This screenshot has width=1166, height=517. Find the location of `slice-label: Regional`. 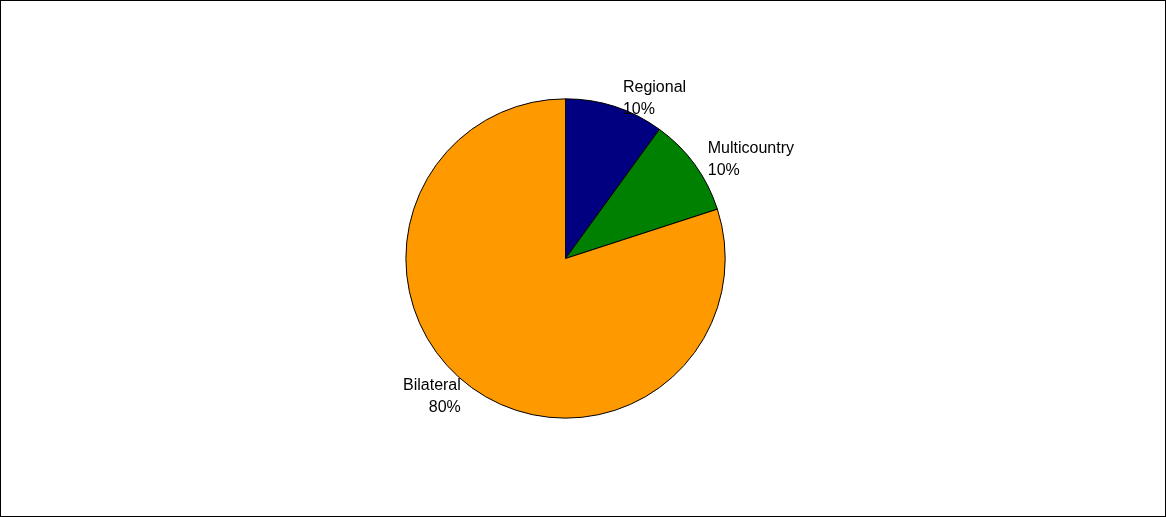

slice-label: Regional is located at coordinates (654, 86).